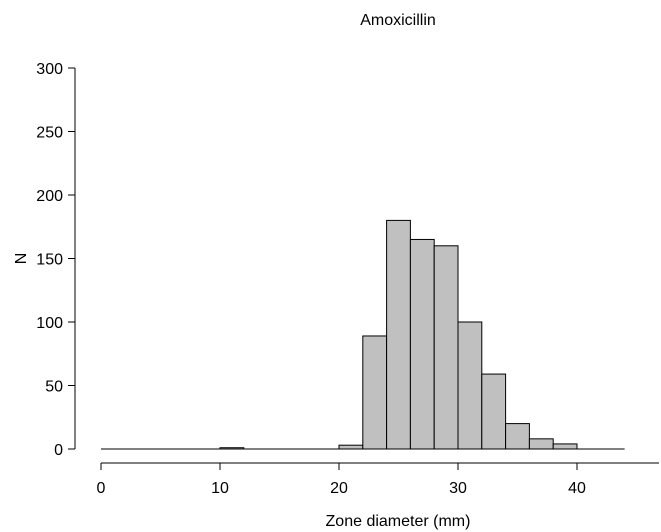 The image size is (661, 532). What do you see at coordinates (378, 479) in the screenshot?
I see `x-axis: 0 10 20 30 40` at bounding box center [378, 479].